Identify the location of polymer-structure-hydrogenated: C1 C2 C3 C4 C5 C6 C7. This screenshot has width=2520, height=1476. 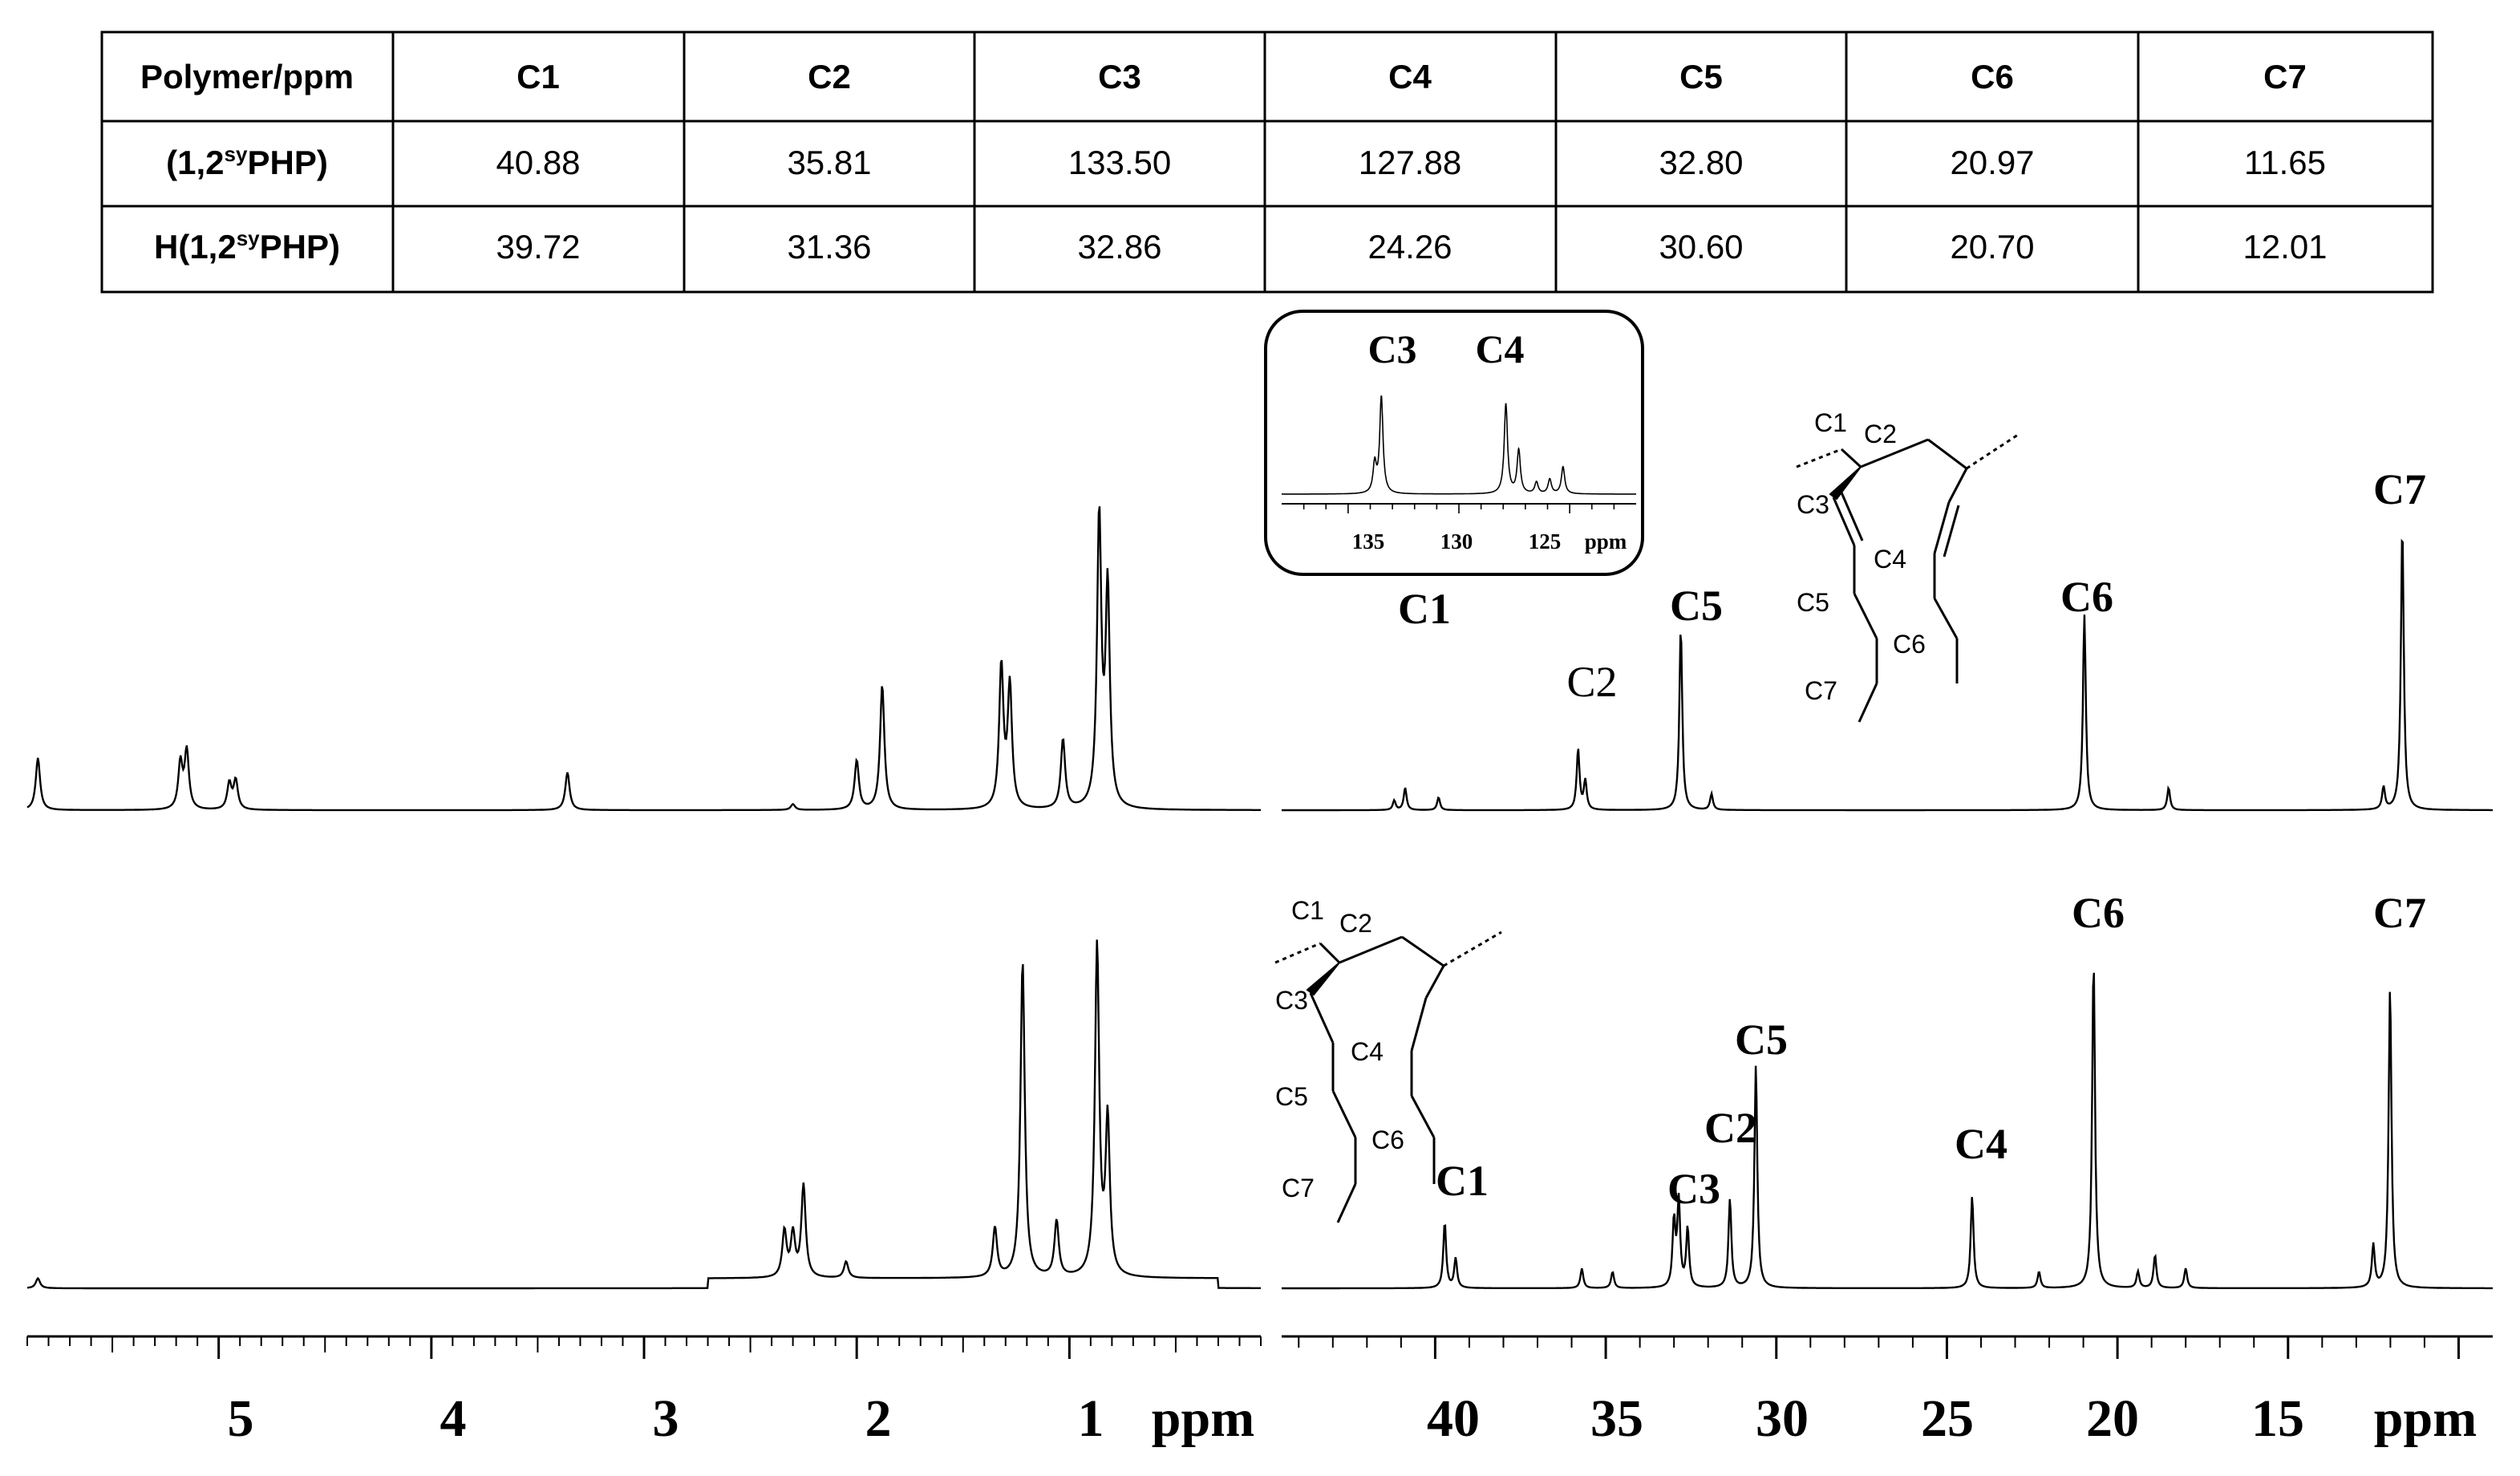
(1388, 1059).